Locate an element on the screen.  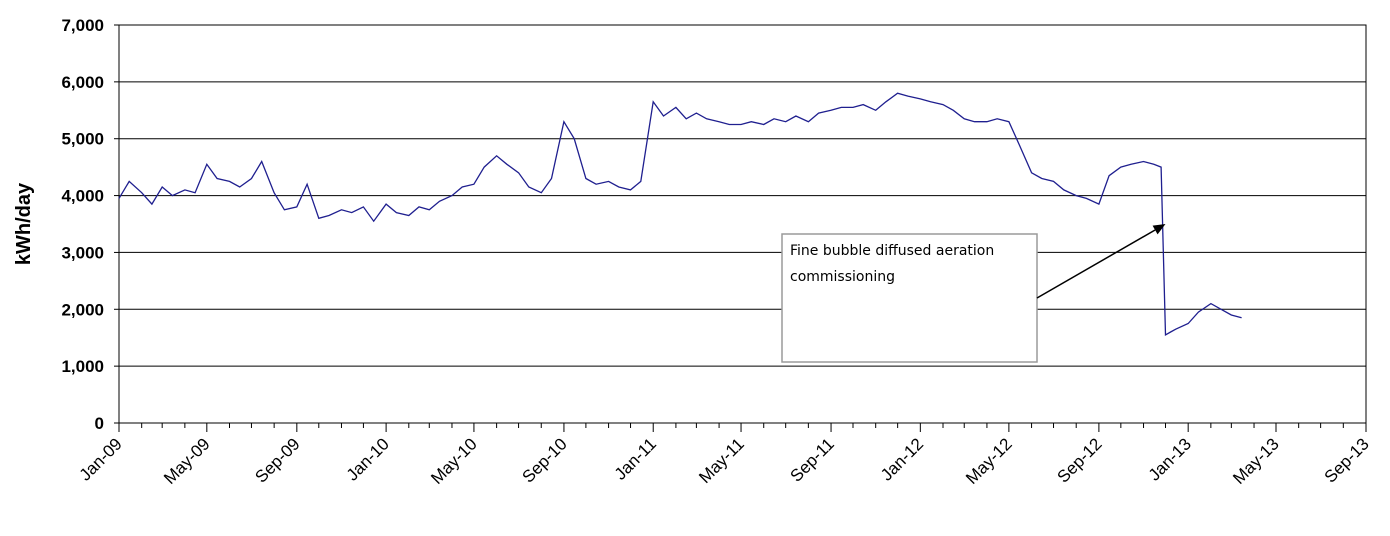
x-tick-label: Jan-11 is located at coordinates (635, 458).